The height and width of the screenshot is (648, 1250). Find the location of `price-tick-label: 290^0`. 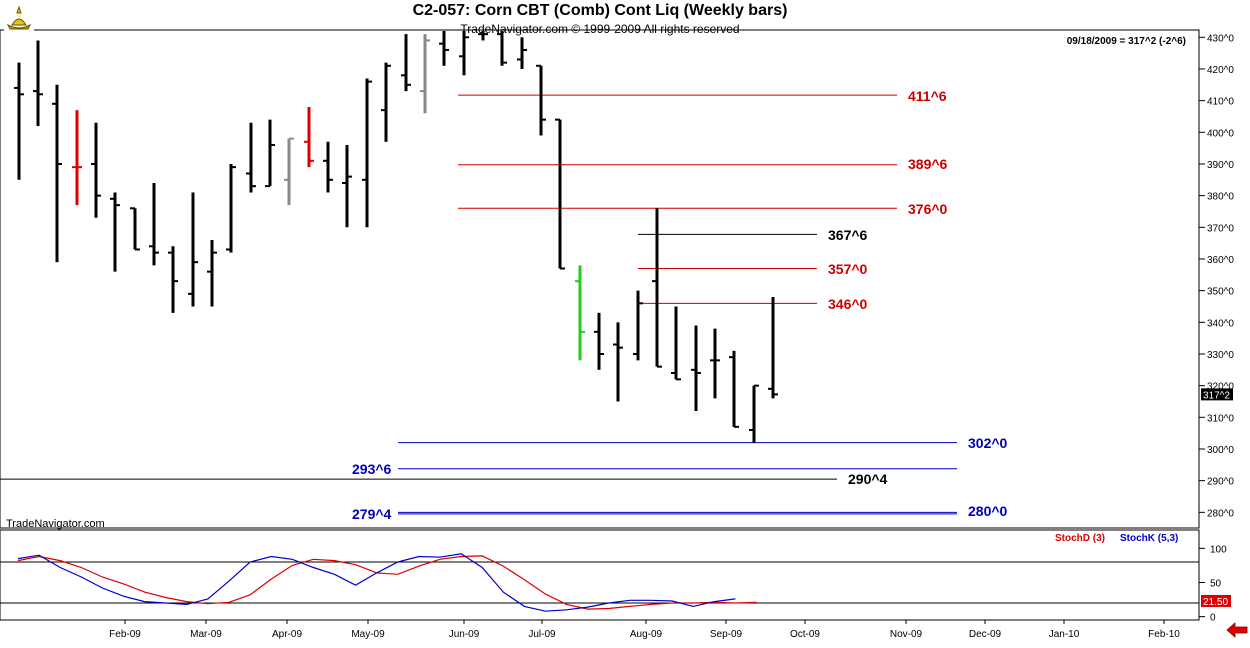

price-tick-label: 290^0 is located at coordinates (1220, 482).